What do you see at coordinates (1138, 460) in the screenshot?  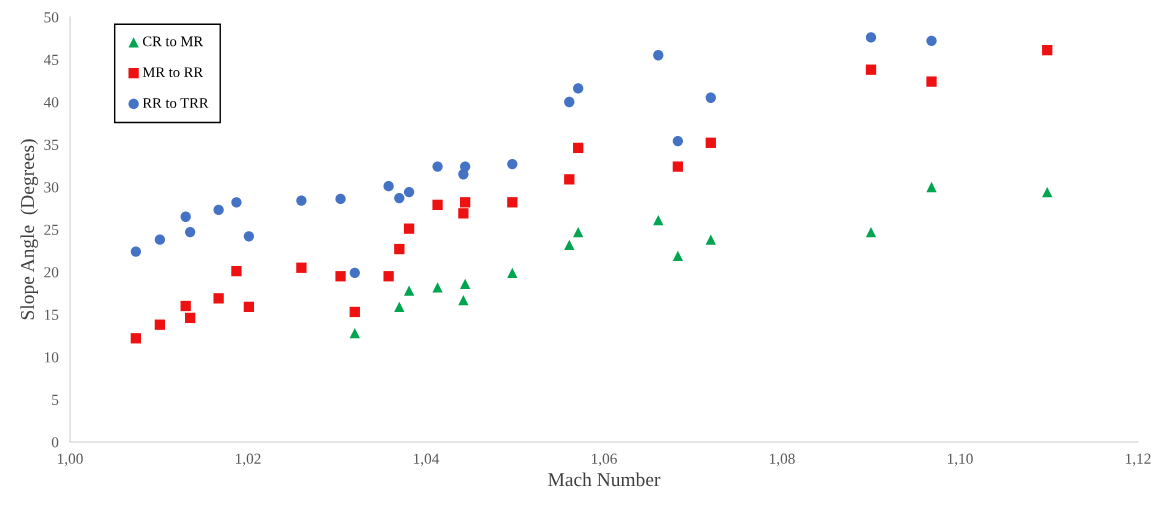 I see `x-tick-label: 1,12` at bounding box center [1138, 460].